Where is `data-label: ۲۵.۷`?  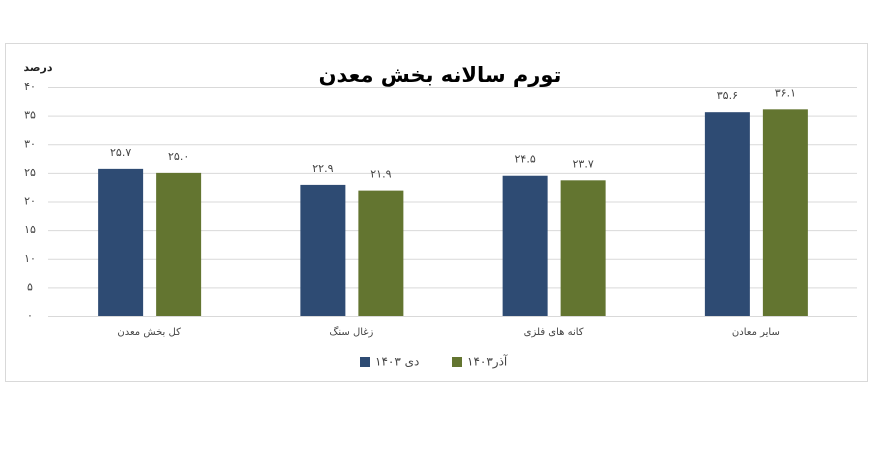 data-label: ۲۵.۷ is located at coordinates (120, 152).